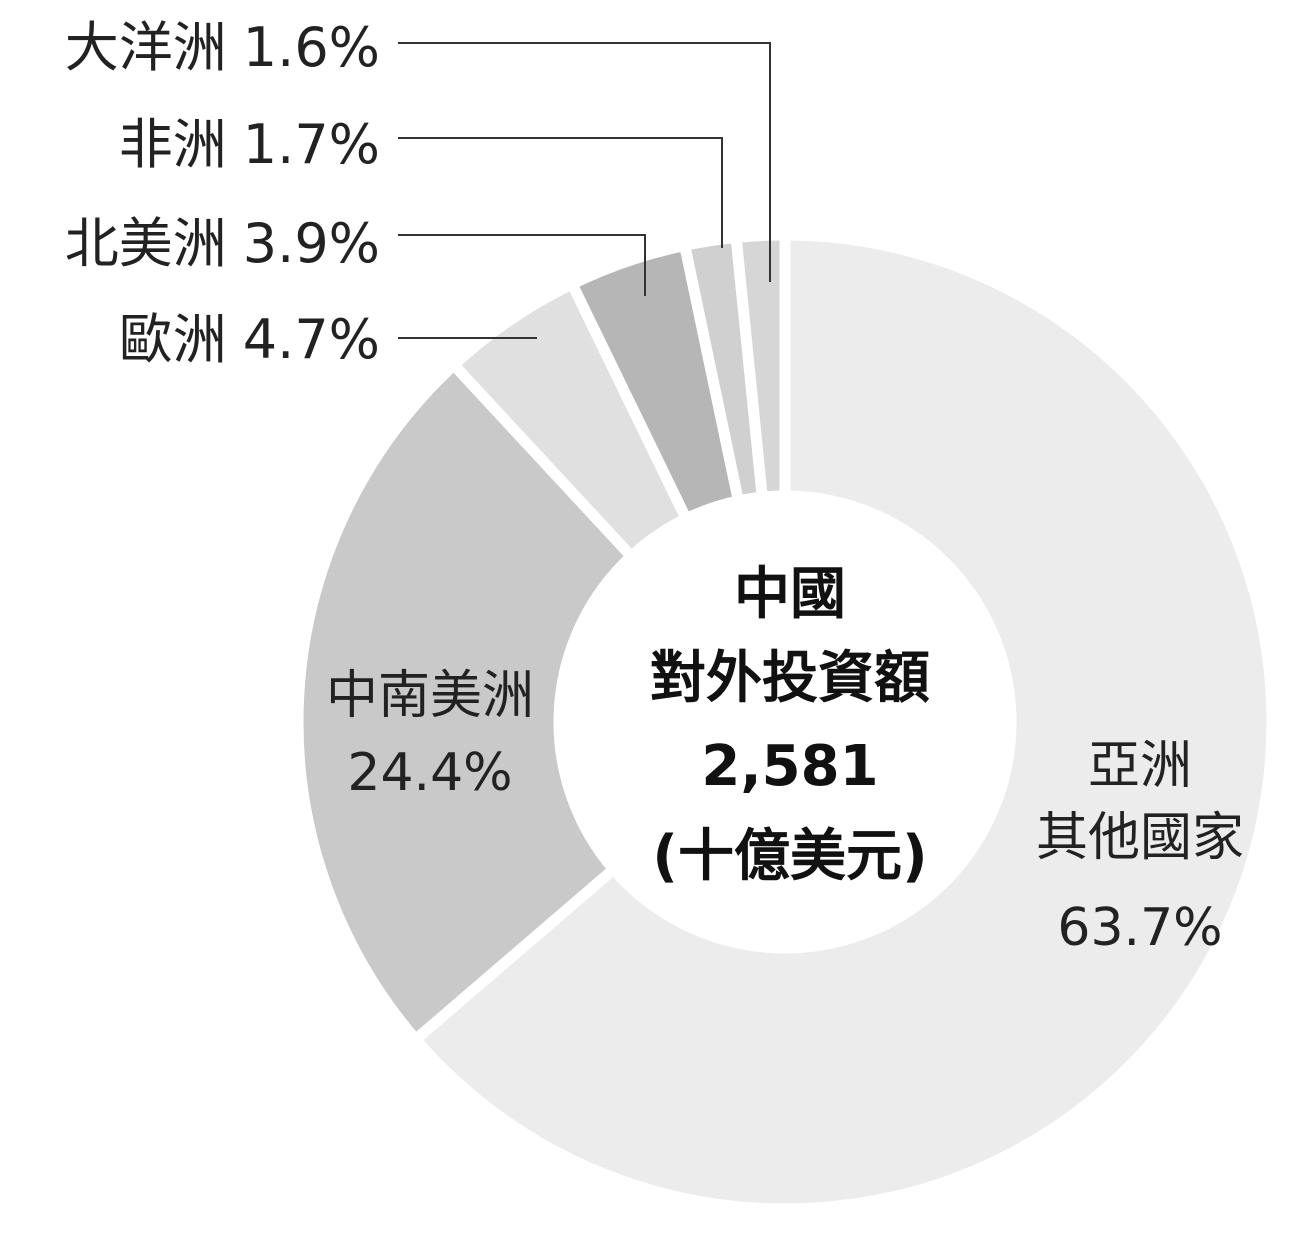  I want to click on outside-label: 非洲 1.7%, so click(249, 144).